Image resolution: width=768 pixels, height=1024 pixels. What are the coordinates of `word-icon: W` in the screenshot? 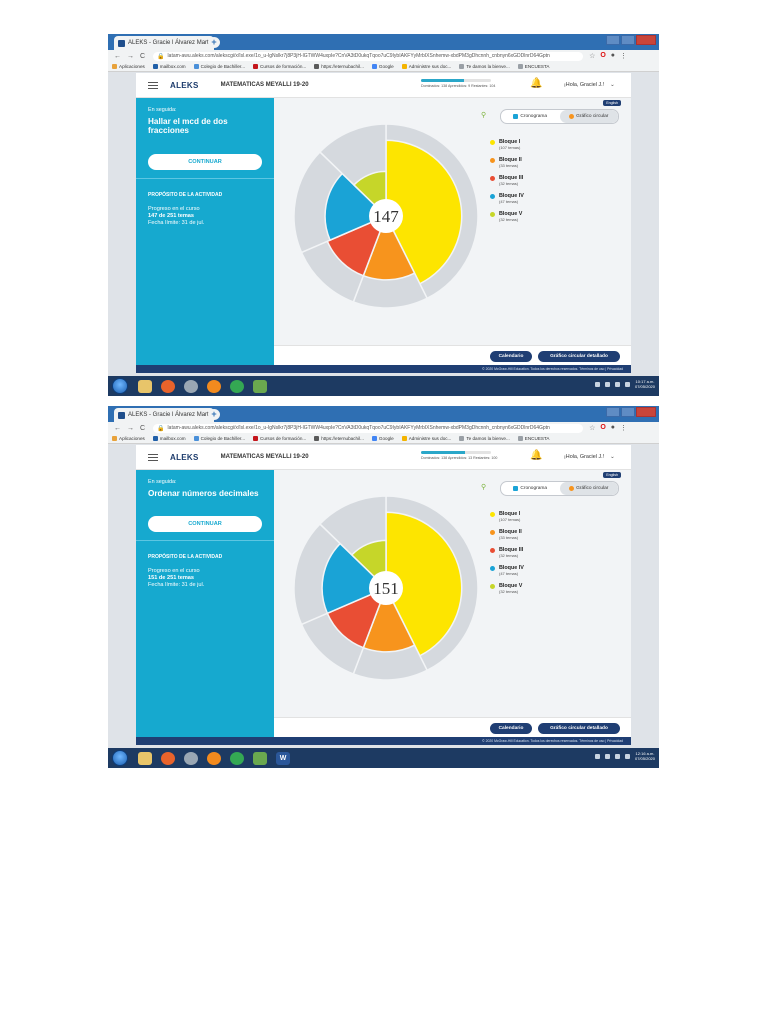 It's located at (283, 758).